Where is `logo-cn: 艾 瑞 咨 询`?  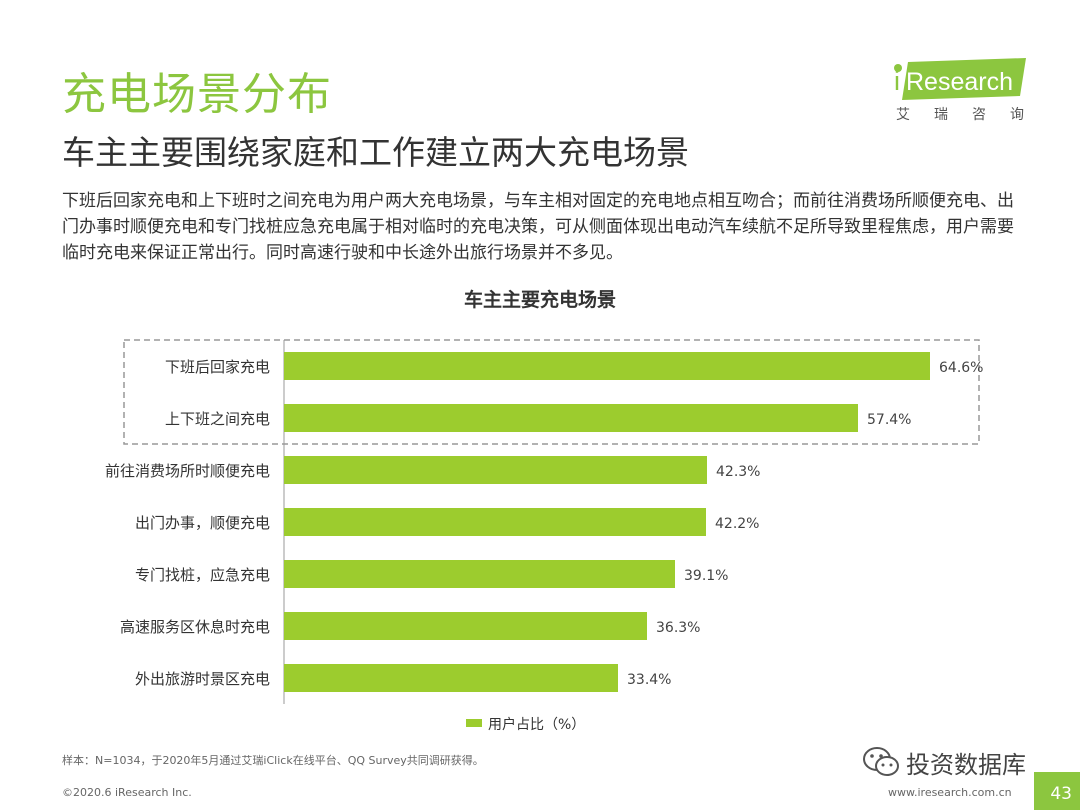
logo-cn: 艾 瑞 咨 询 is located at coordinates (960, 114).